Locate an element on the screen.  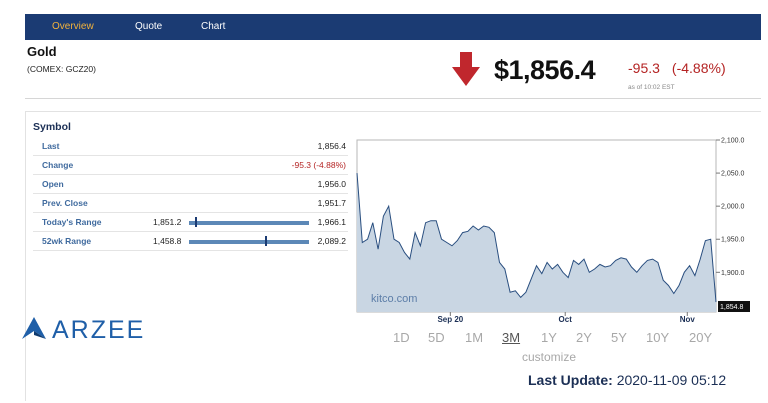
range-2y: 2Y is located at coordinates (584, 337).